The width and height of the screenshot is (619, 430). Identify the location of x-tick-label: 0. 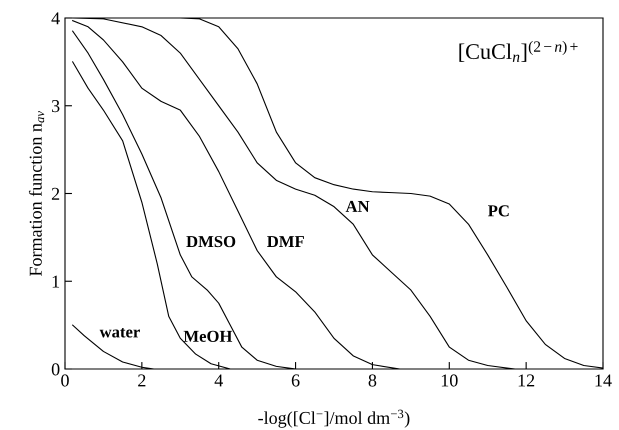
(65, 380).